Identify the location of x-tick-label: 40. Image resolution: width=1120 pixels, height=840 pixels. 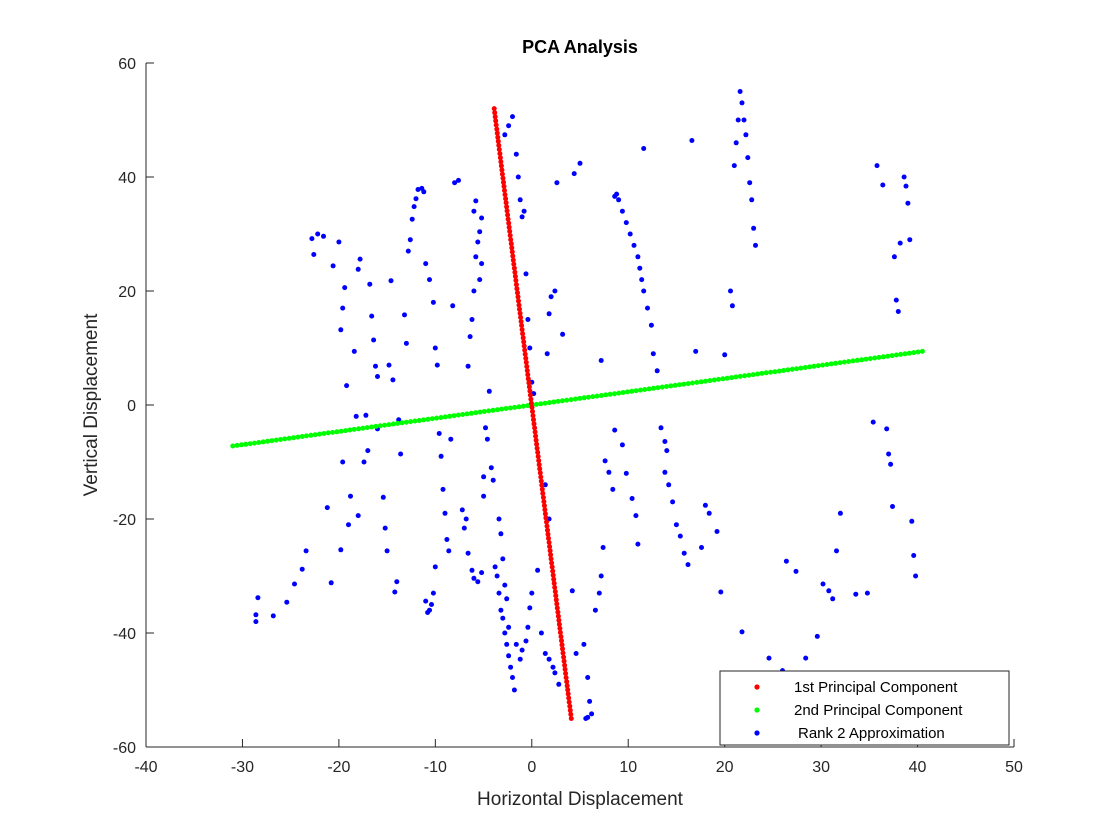
(918, 767).